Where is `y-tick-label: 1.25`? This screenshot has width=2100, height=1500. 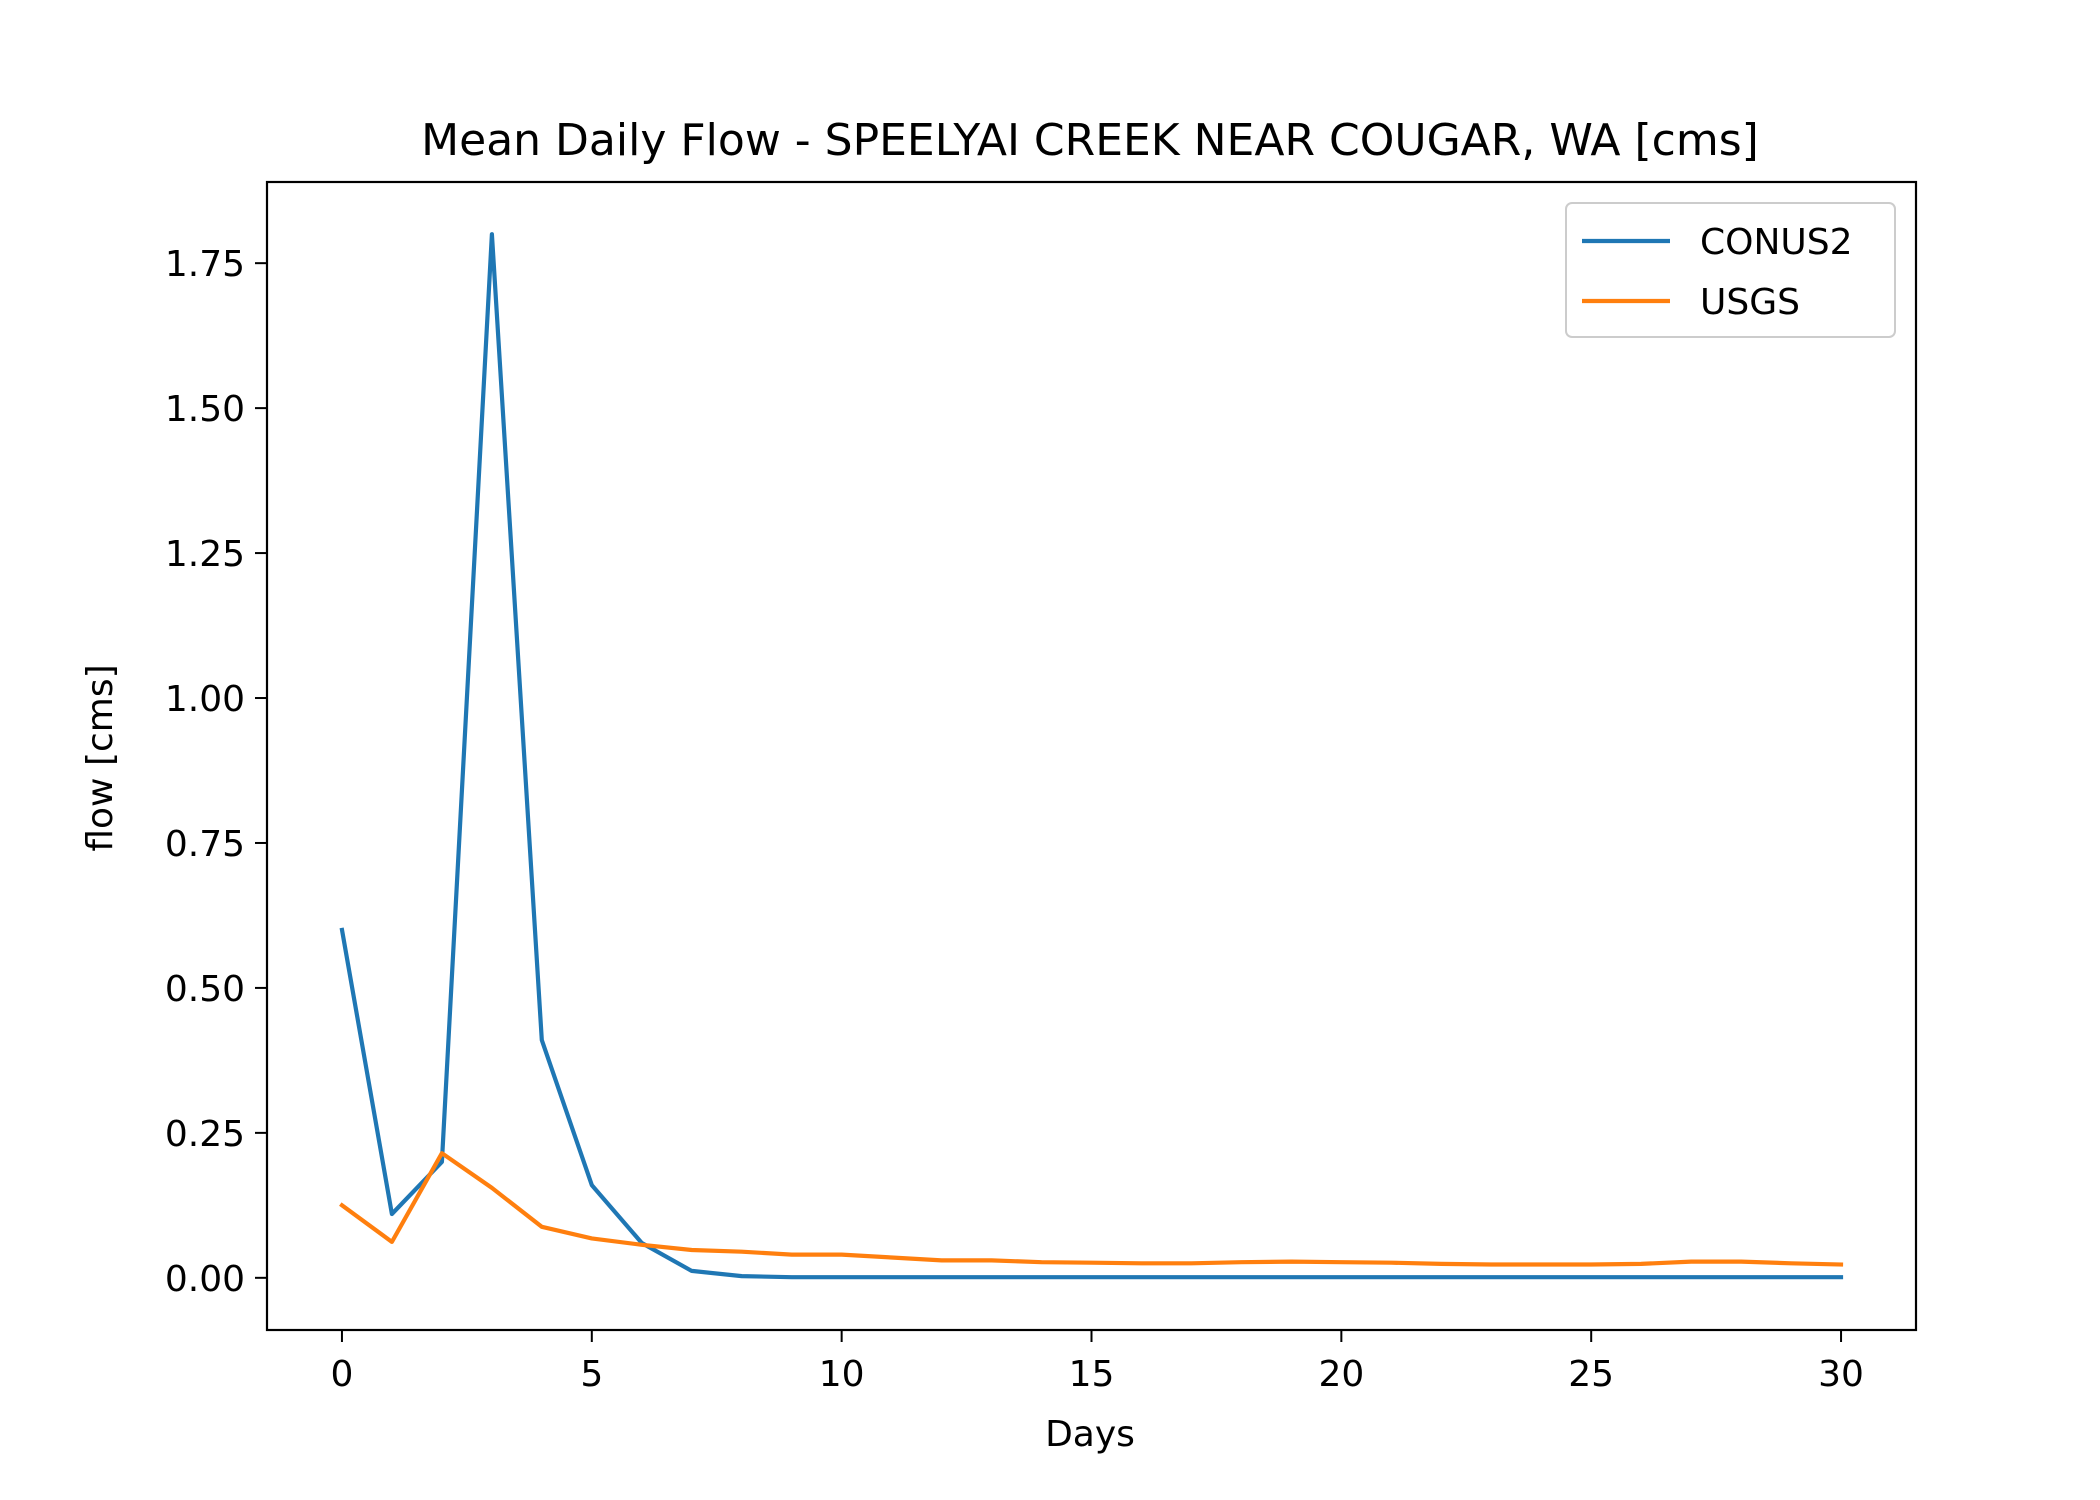
y-tick-label: 1.25 is located at coordinates (205, 554).